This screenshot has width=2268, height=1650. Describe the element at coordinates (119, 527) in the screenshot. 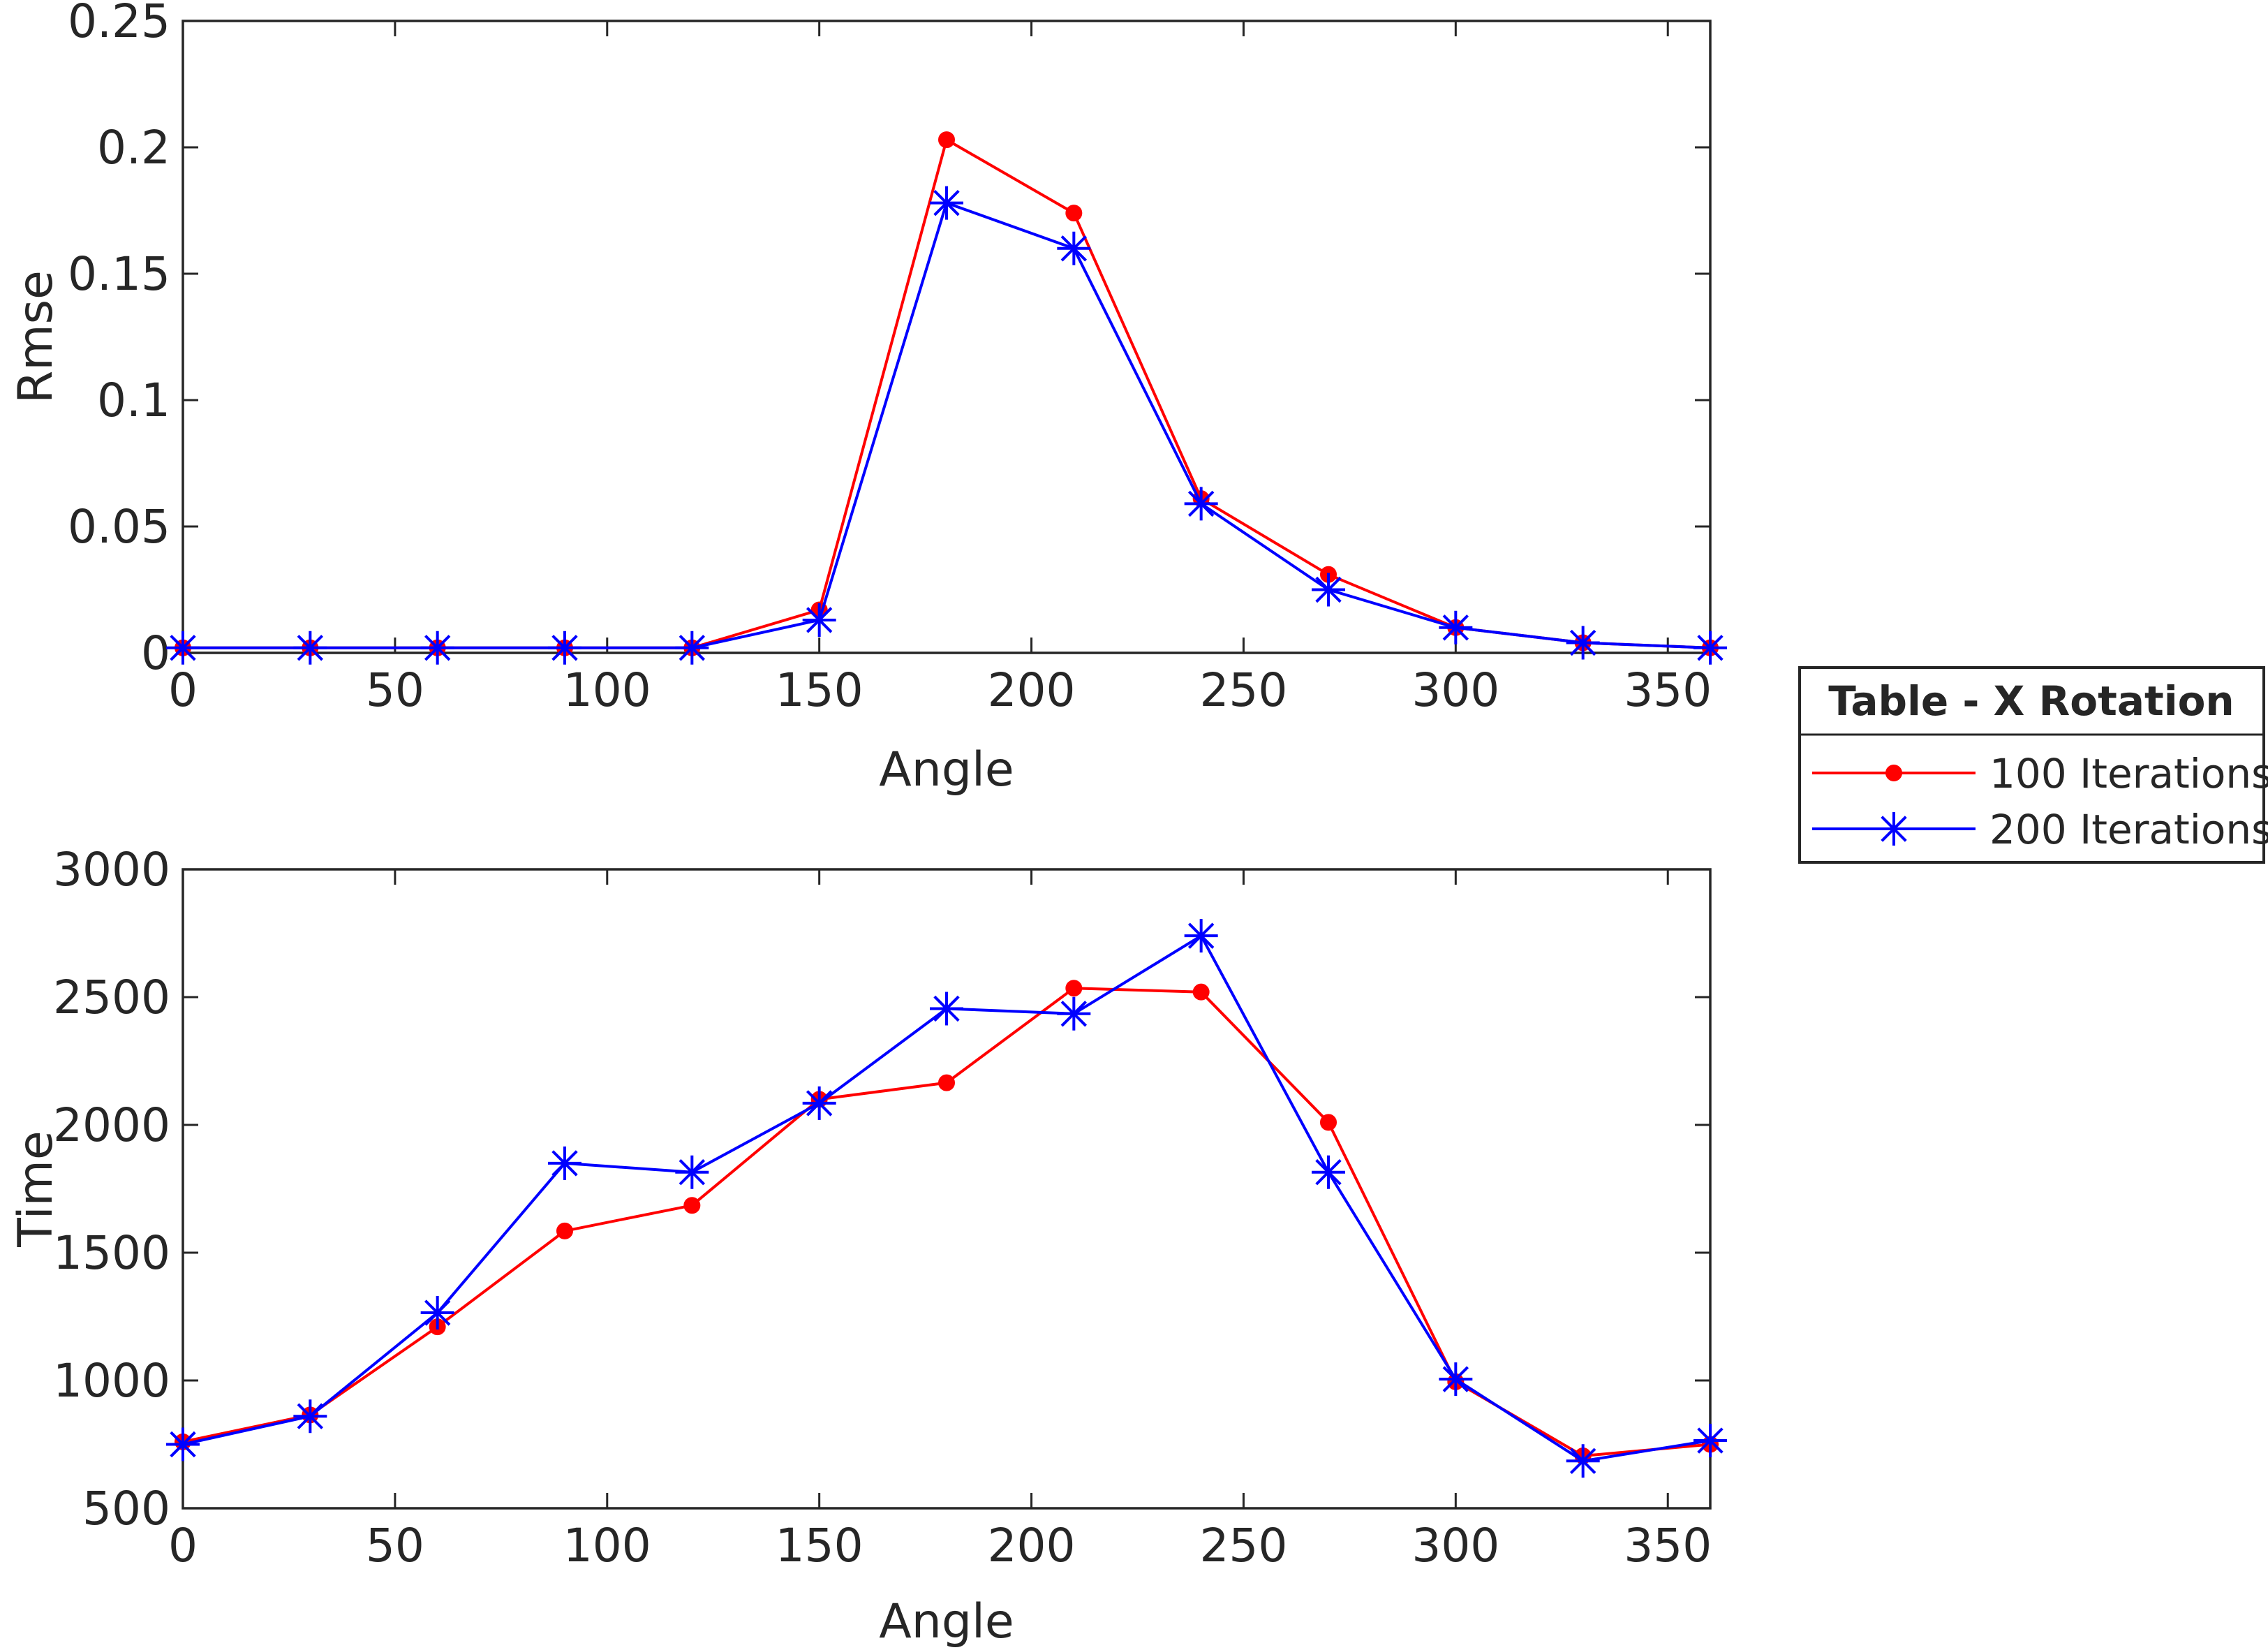

I see `y-tick-label: 0.05` at that location.